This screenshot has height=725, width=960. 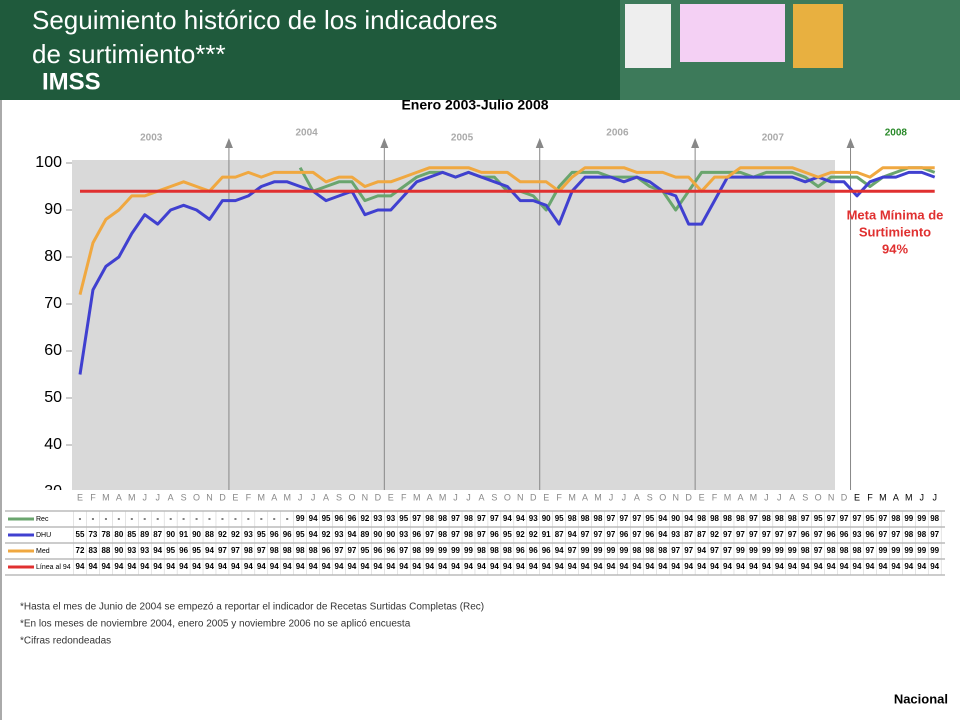 I want to click on year-label: 2004, so click(x=307, y=133).